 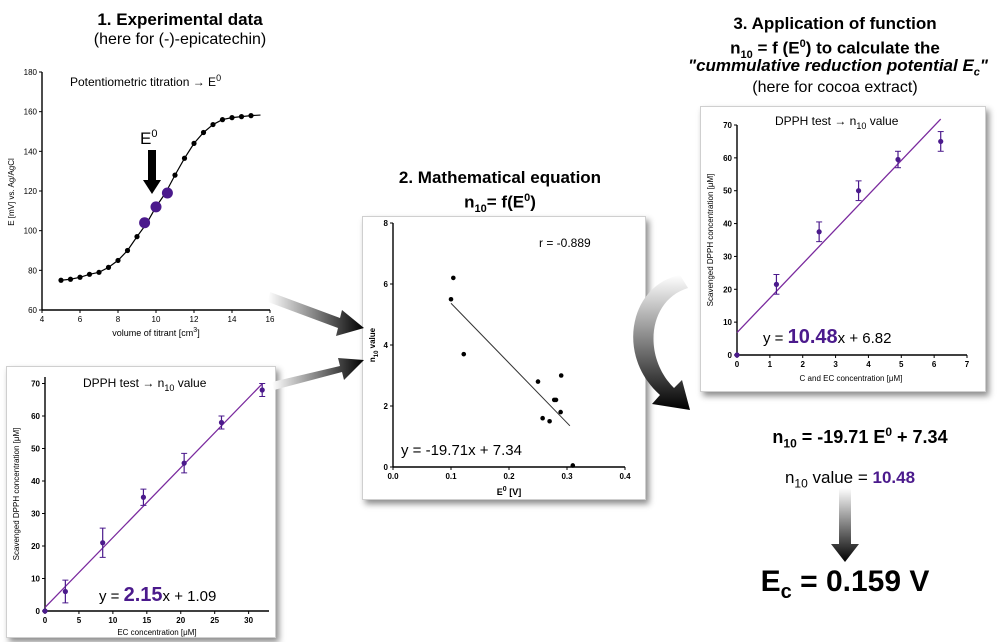 I want to click on y-tick-label: 50, so click(x=727, y=191).